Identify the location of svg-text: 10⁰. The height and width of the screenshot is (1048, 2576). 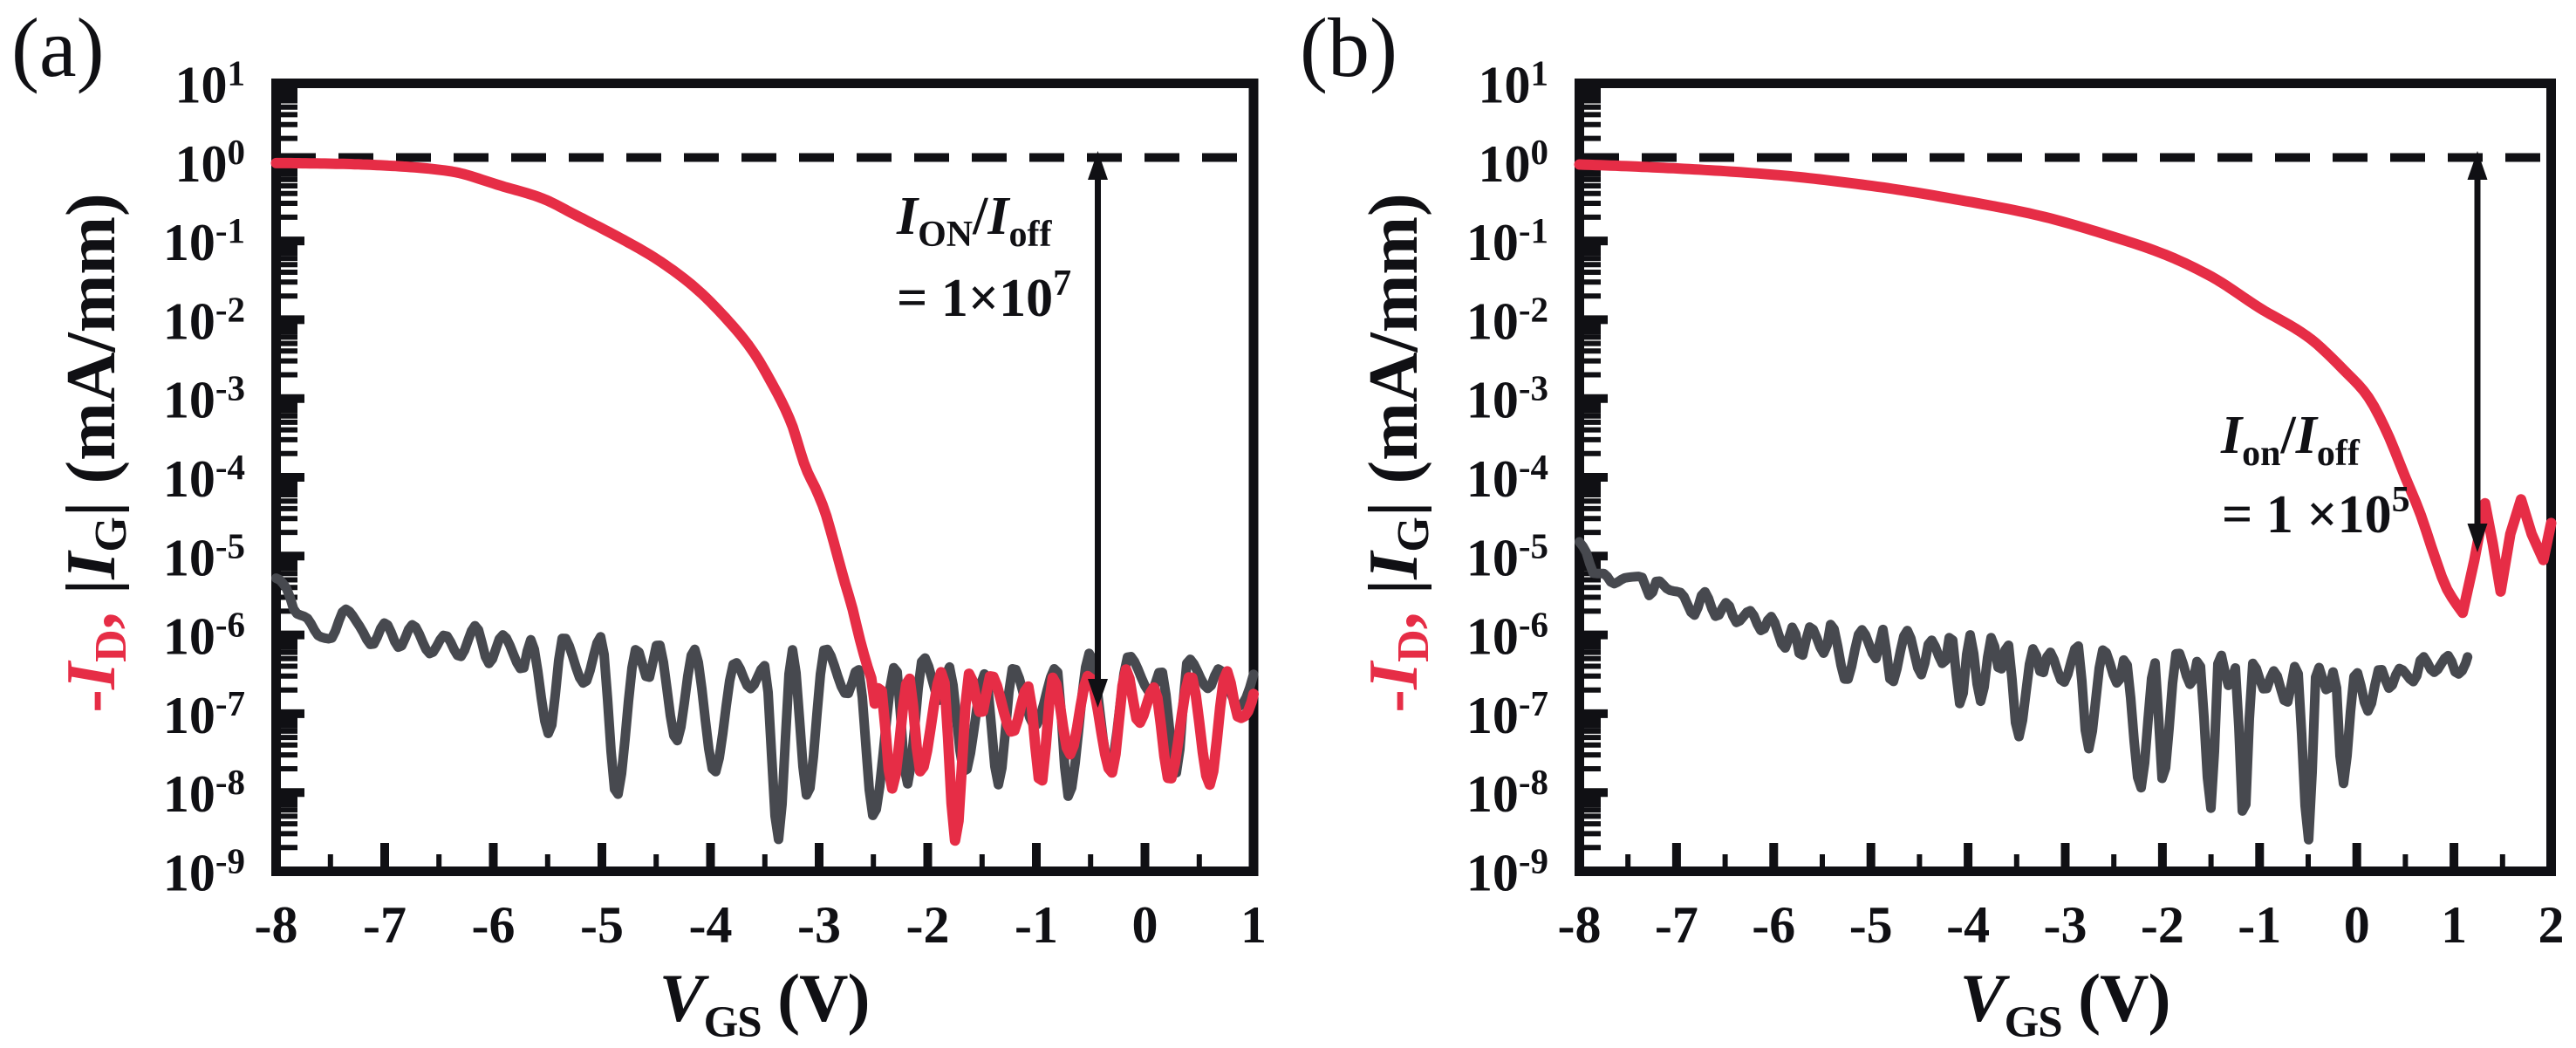
(1514, 162).